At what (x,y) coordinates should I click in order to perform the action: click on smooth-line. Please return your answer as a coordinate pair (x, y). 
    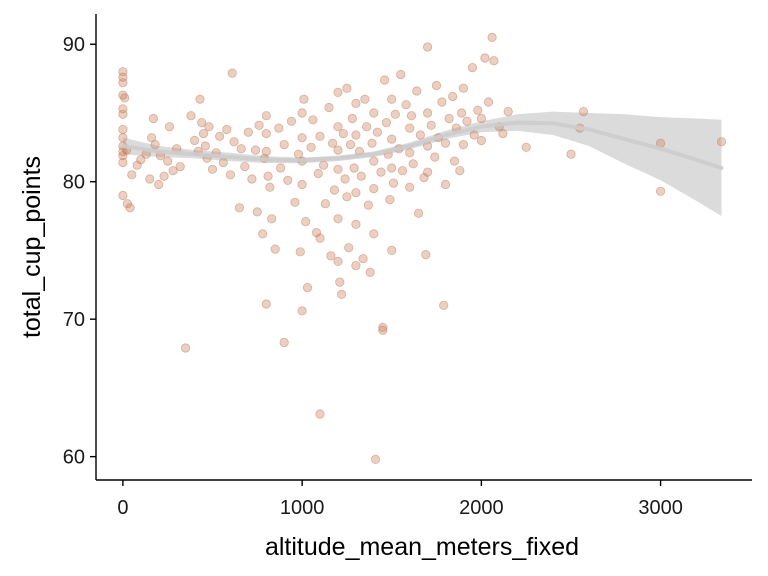
    Looking at the image, I should click on (422, 145).